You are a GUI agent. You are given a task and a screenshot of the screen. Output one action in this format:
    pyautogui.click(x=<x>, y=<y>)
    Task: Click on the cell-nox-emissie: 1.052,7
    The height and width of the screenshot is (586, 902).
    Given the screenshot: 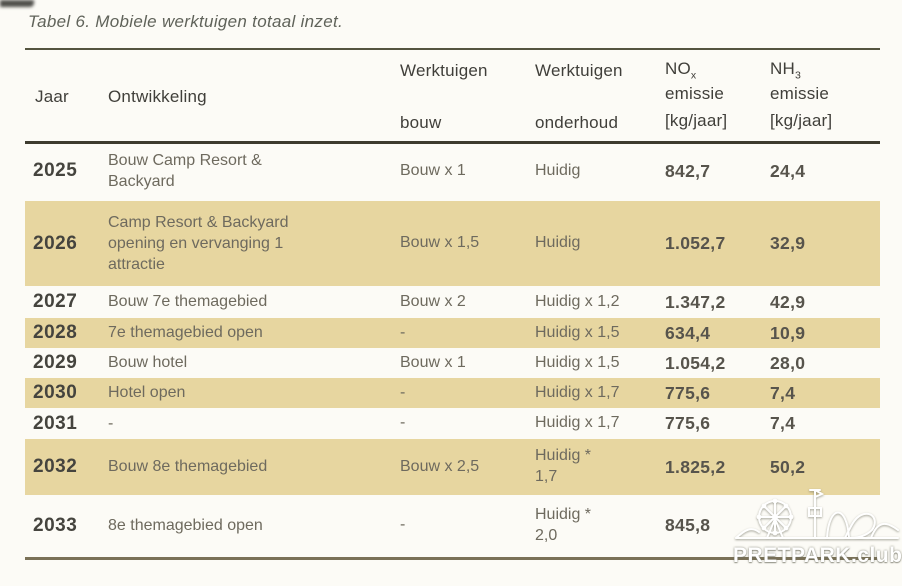 What is the action you would take?
    pyautogui.click(x=695, y=243)
    